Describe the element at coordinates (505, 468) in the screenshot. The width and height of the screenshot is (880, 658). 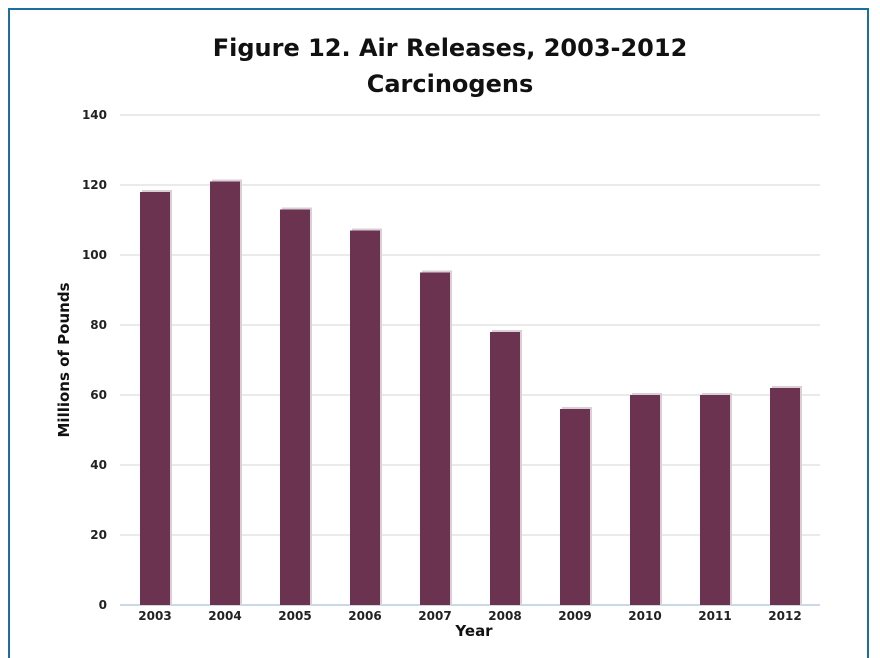
I see `bar-2008` at that location.